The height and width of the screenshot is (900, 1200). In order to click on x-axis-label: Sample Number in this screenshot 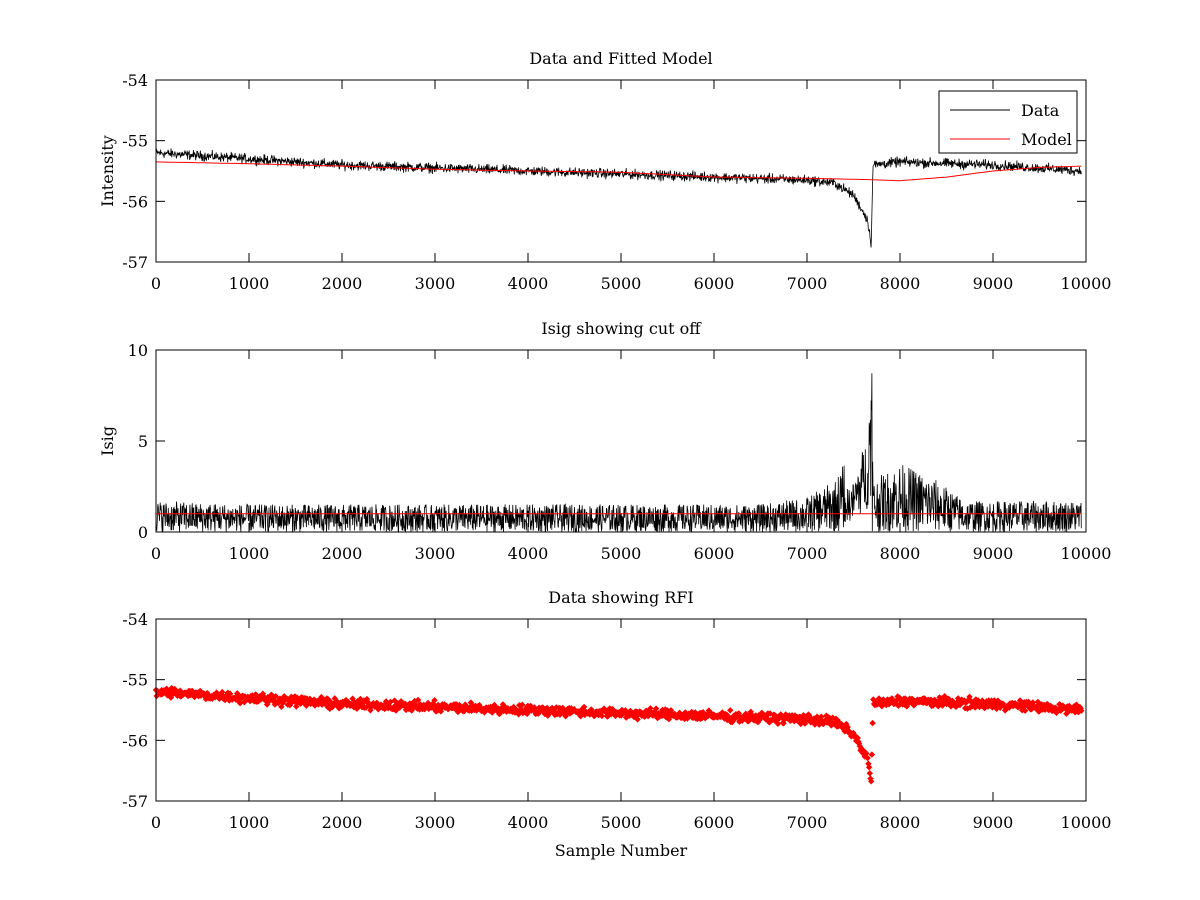, I will do `click(621, 850)`.